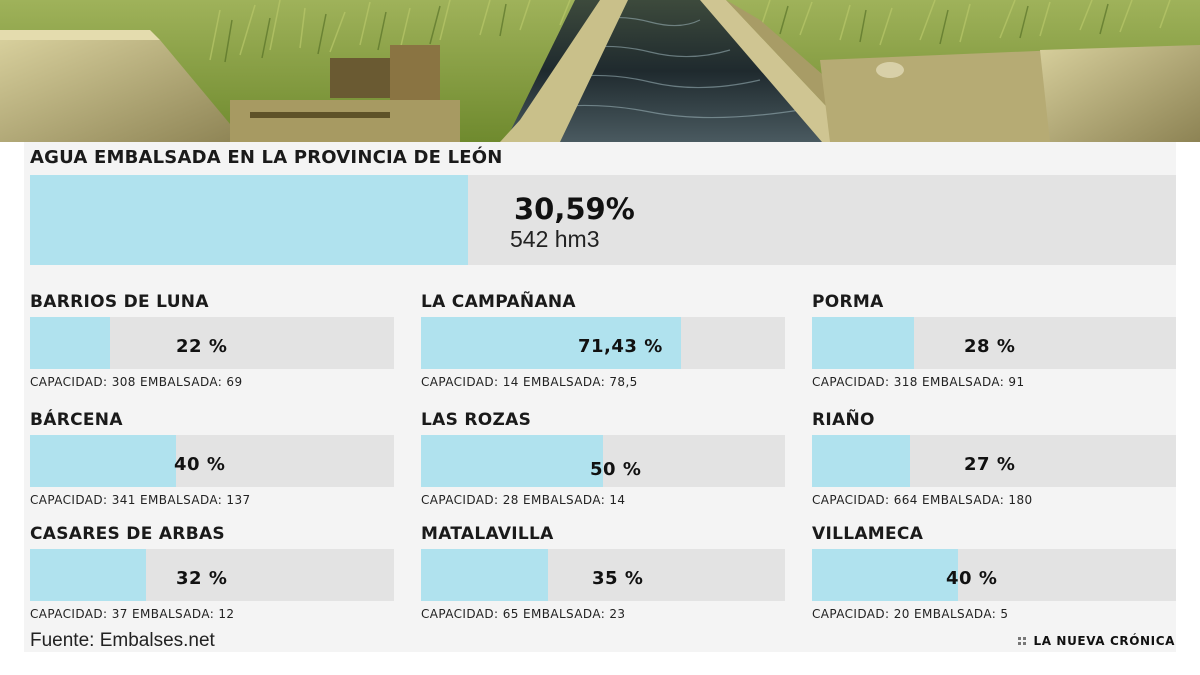  I want to click on reservoir-item: RIAÑO 27 % CAPACIDAD: 664 EMBALSADA: 180, so click(994, 460).